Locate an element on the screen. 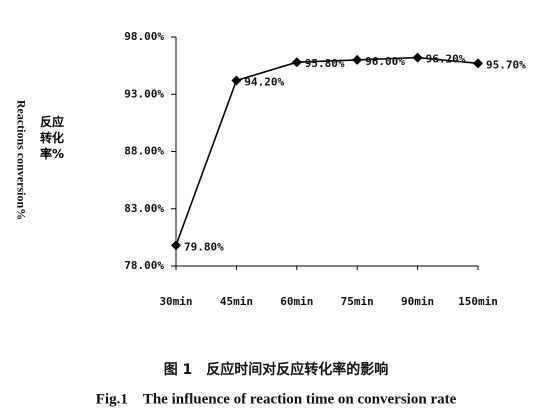 This screenshot has height=413, width=553. data-label: 95.80% is located at coordinates (325, 63).